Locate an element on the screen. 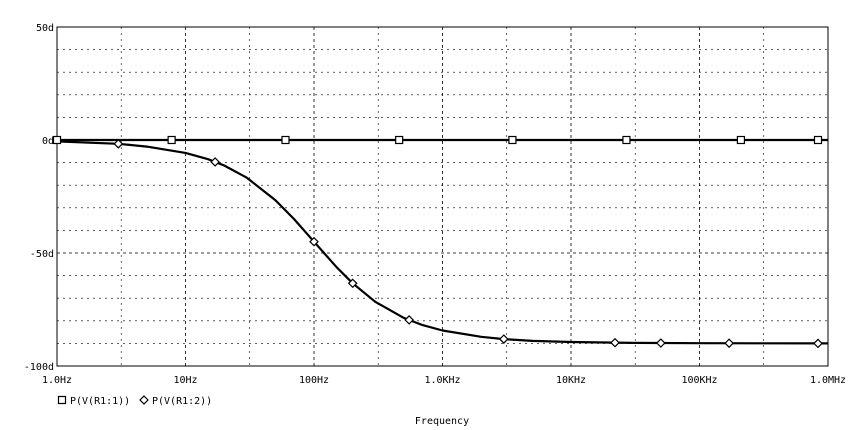 This screenshot has width=856, height=430. x-tick-label: 100Hz is located at coordinates (314, 380).